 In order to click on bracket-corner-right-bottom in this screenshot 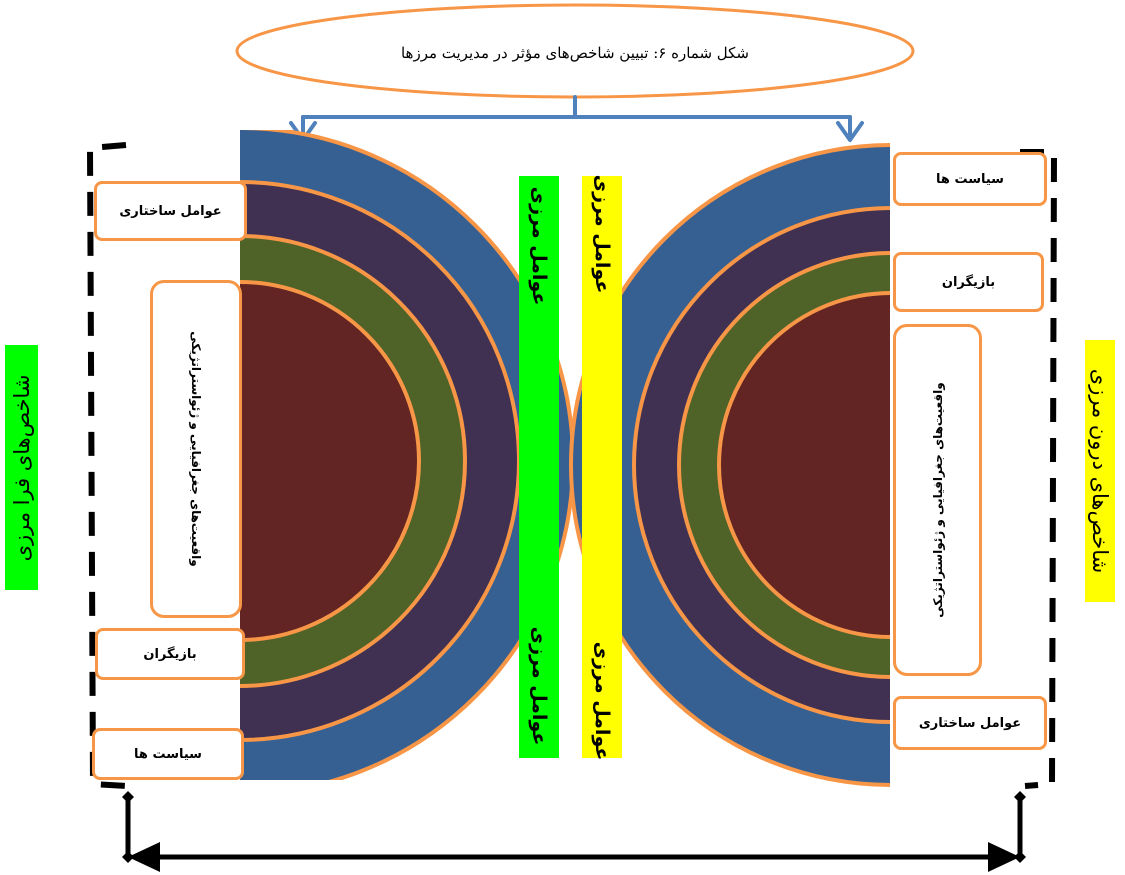, I will do `click(1020, 857)`.